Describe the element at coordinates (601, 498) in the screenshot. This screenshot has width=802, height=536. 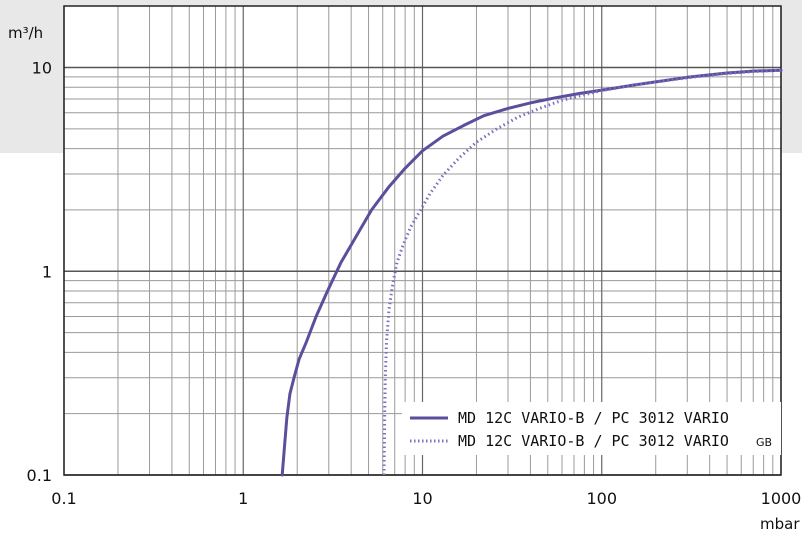
I see `x-tick-label: 100` at that location.